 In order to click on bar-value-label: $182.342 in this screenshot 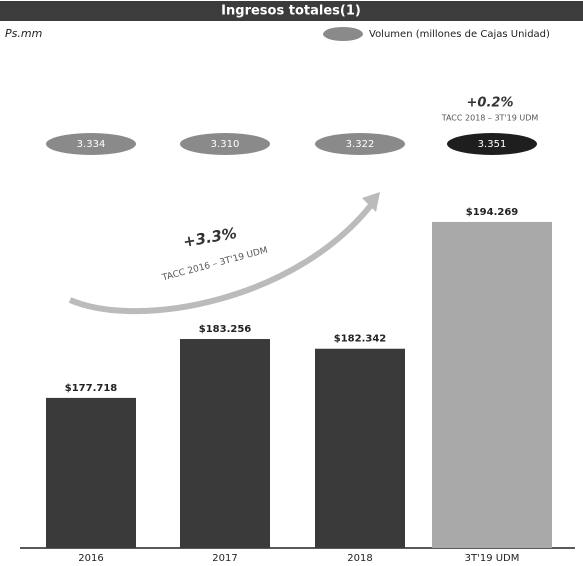, I will do `click(360, 339)`.